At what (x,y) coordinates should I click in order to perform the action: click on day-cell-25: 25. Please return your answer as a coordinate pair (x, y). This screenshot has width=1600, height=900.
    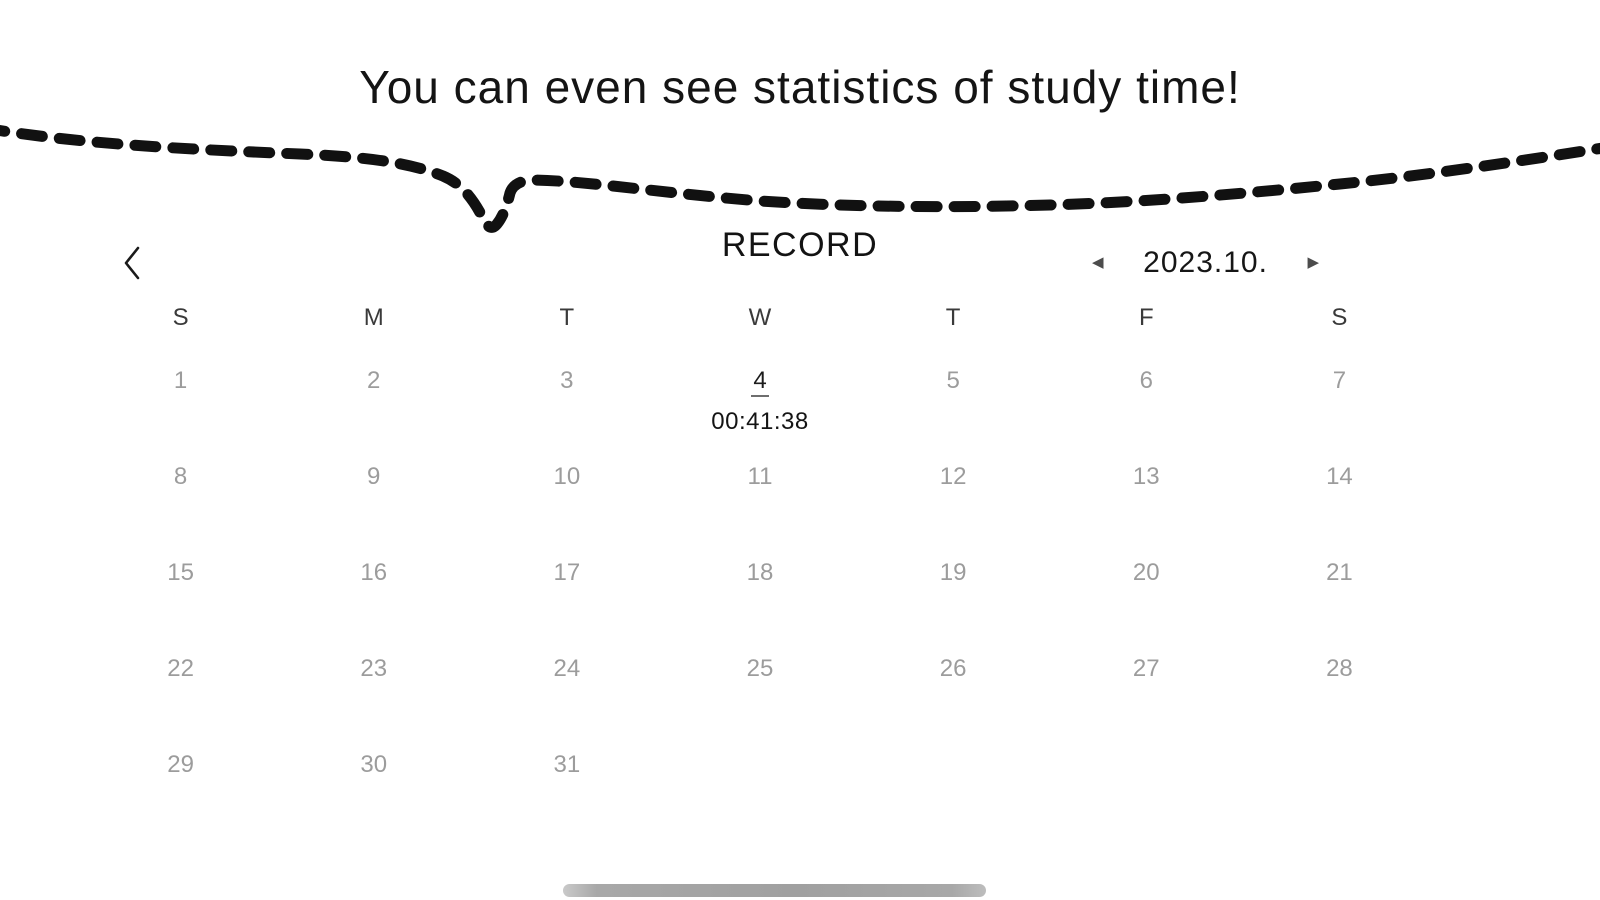
    Looking at the image, I should click on (759, 676).